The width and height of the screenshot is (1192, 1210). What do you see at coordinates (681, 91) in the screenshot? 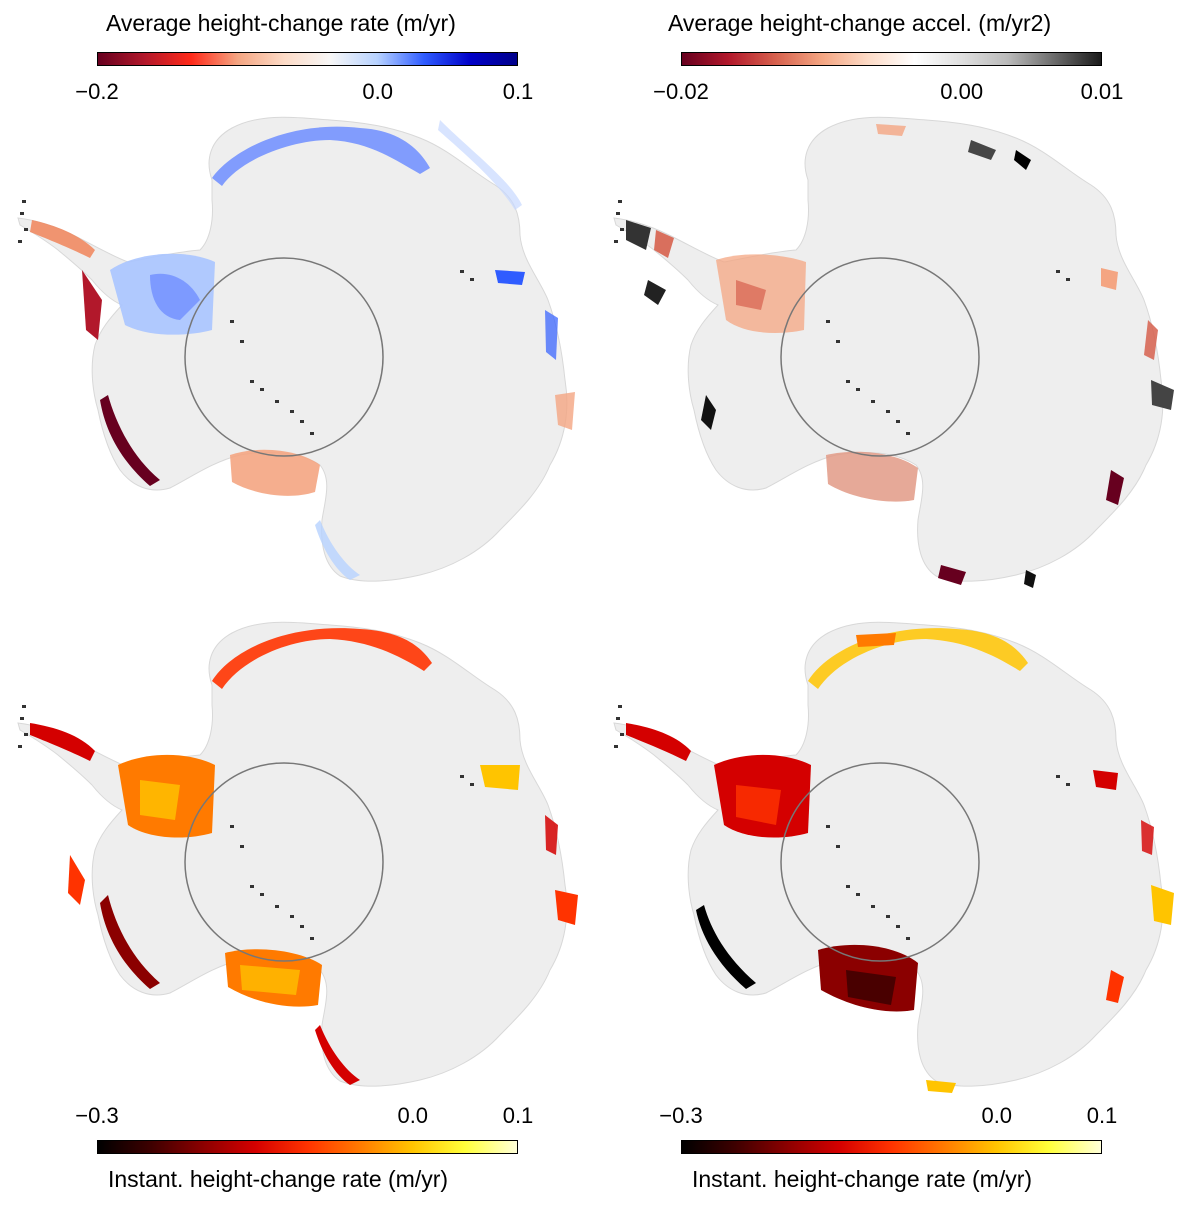
I see `colorbar-tick: −0.02` at bounding box center [681, 91].